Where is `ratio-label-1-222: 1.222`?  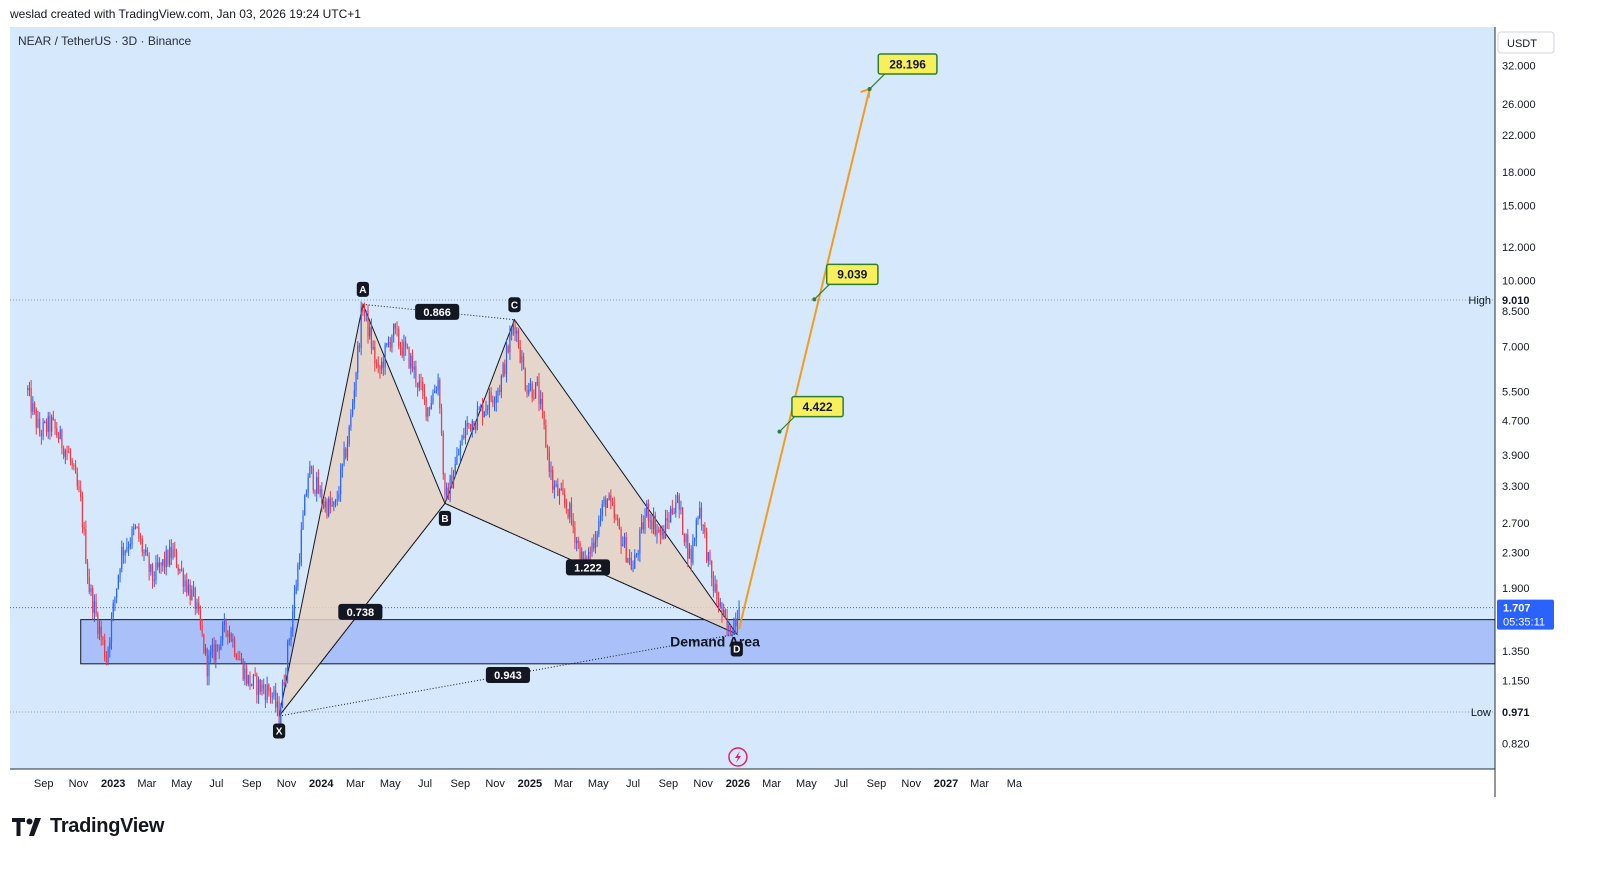 ratio-label-1-222: 1.222 is located at coordinates (588, 567).